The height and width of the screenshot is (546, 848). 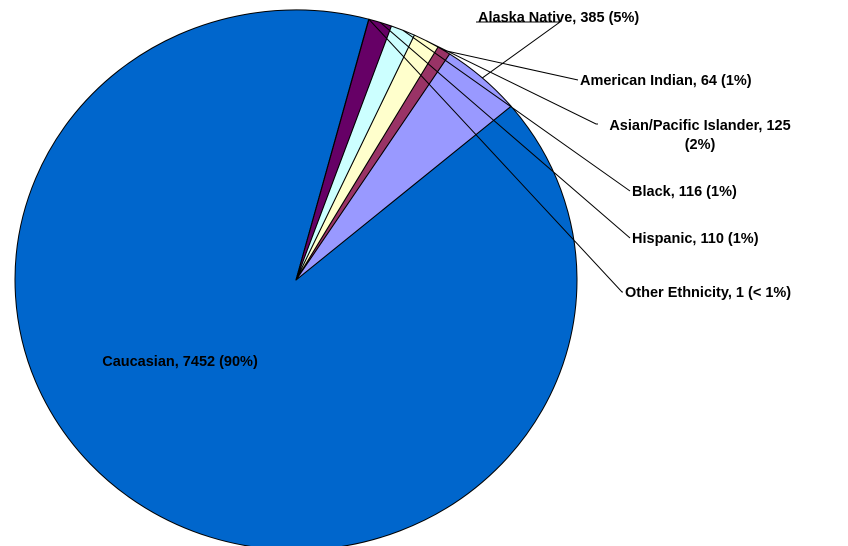 I want to click on slice-label-other-ethnicity: Other Ethnicity, 1 (< 1%), so click(x=708, y=293).